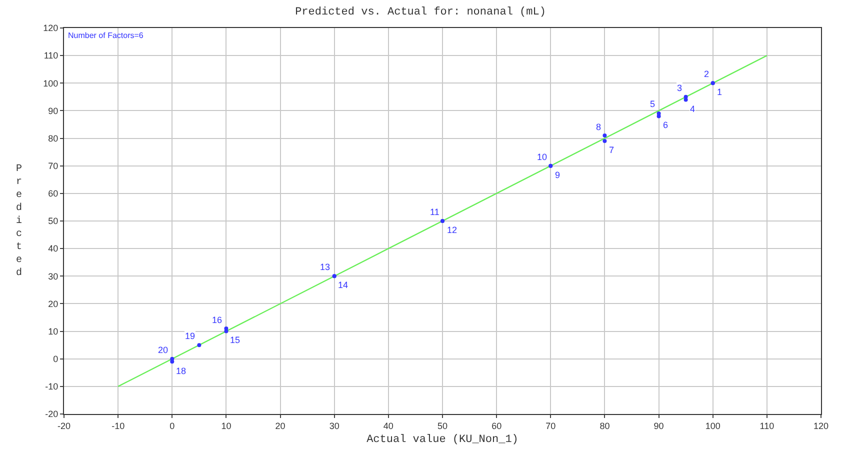 The height and width of the screenshot is (454, 841). What do you see at coordinates (435, 212) in the screenshot?
I see `annotation: 11` at bounding box center [435, 212].